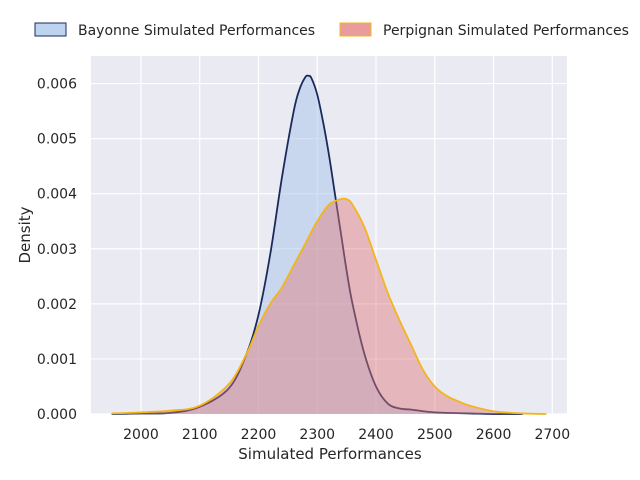 The width and height of the screenshot is (640, 480). What do you see at coordinates (200, 435) in the screenshot?
I see `x-tick-label: 2100` at bounding box center [200, 435].